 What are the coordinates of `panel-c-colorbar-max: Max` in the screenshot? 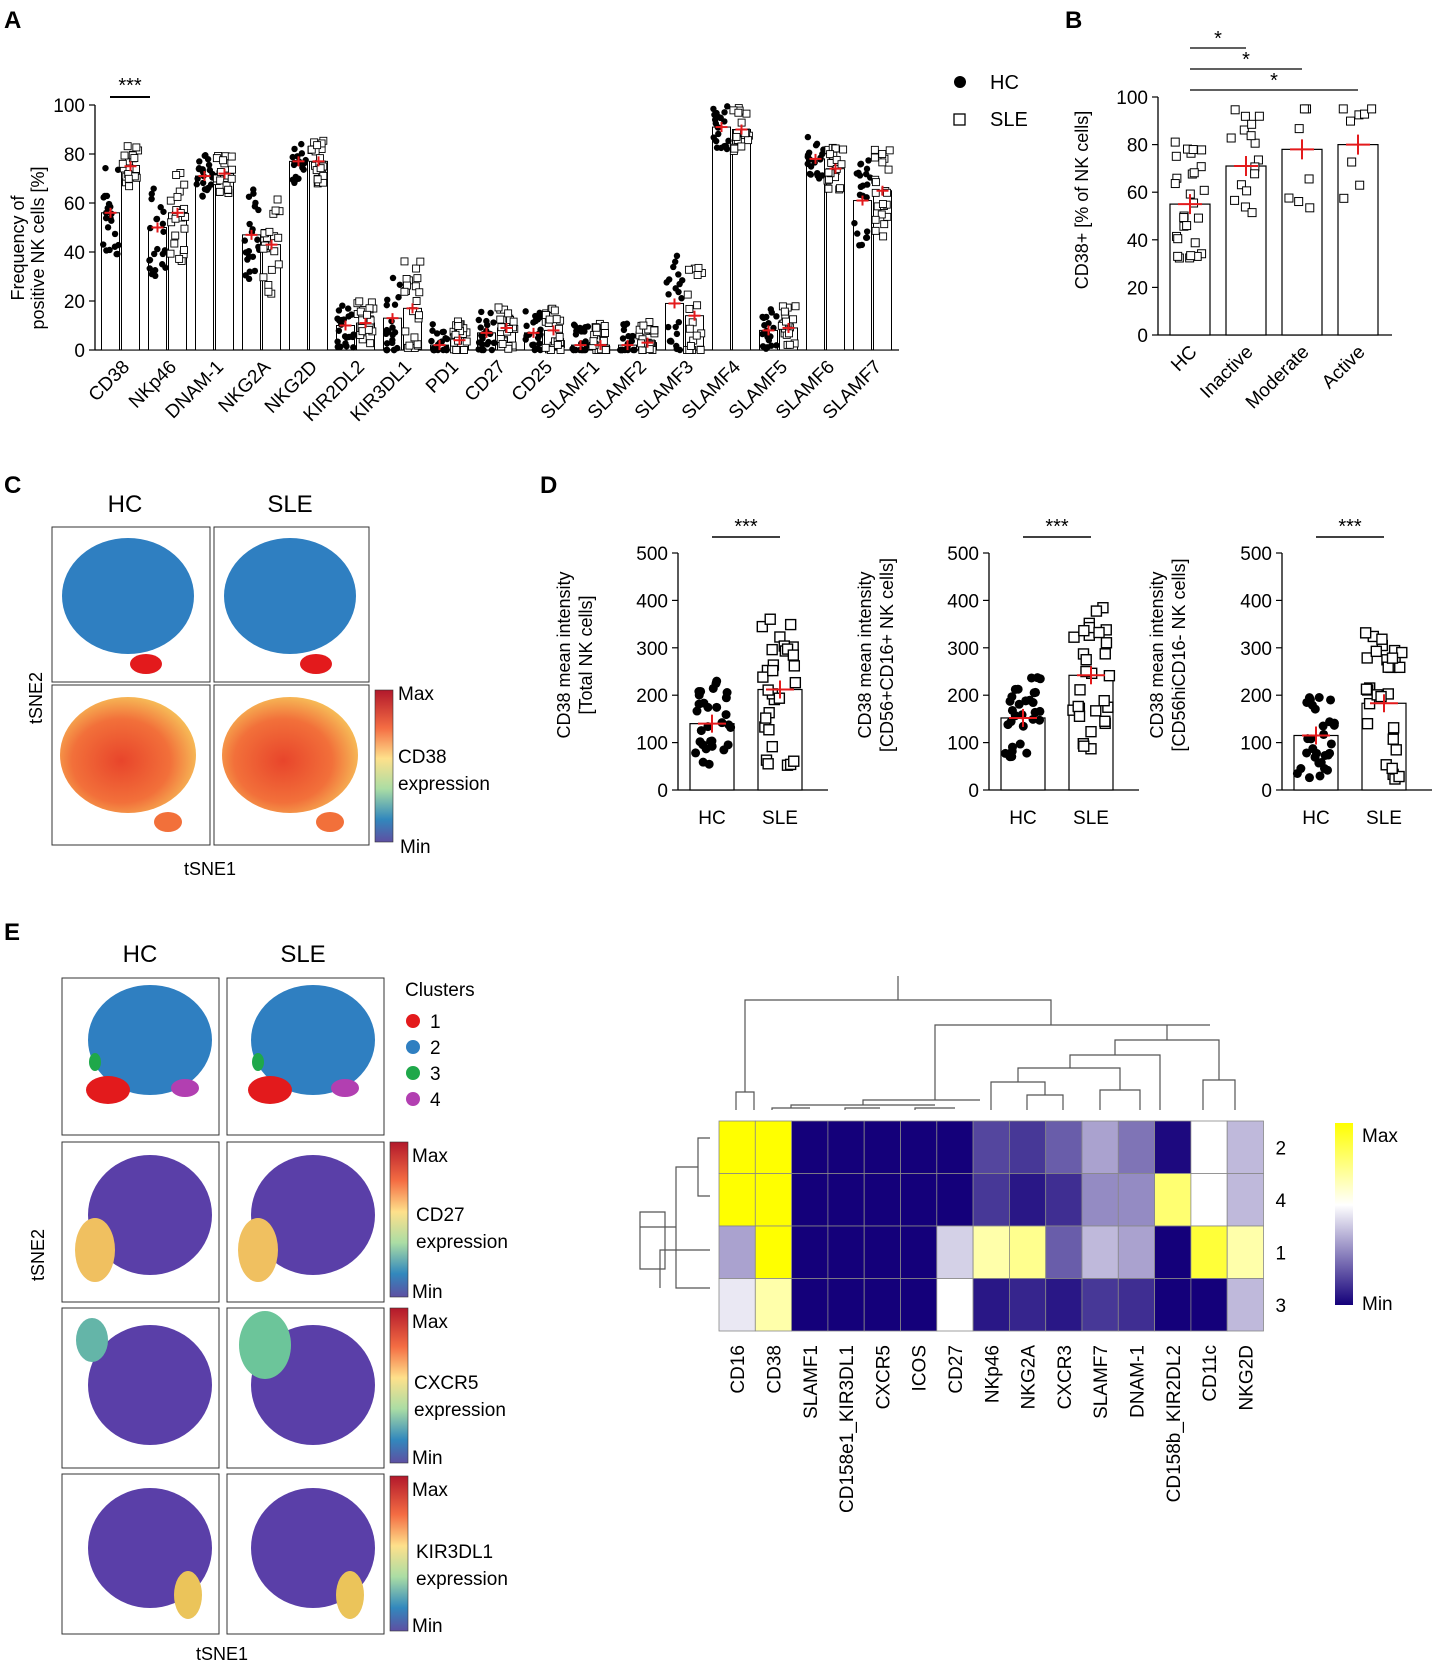 It's located at (416, 694).